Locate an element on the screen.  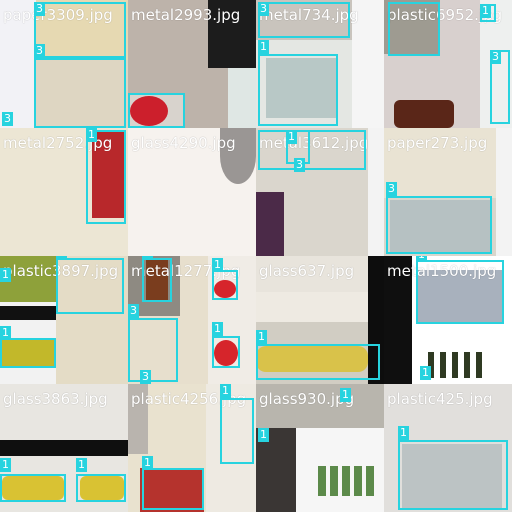
mosaic-tile: glass3863.jpg 1 1 is located at coordinates (64, 448).